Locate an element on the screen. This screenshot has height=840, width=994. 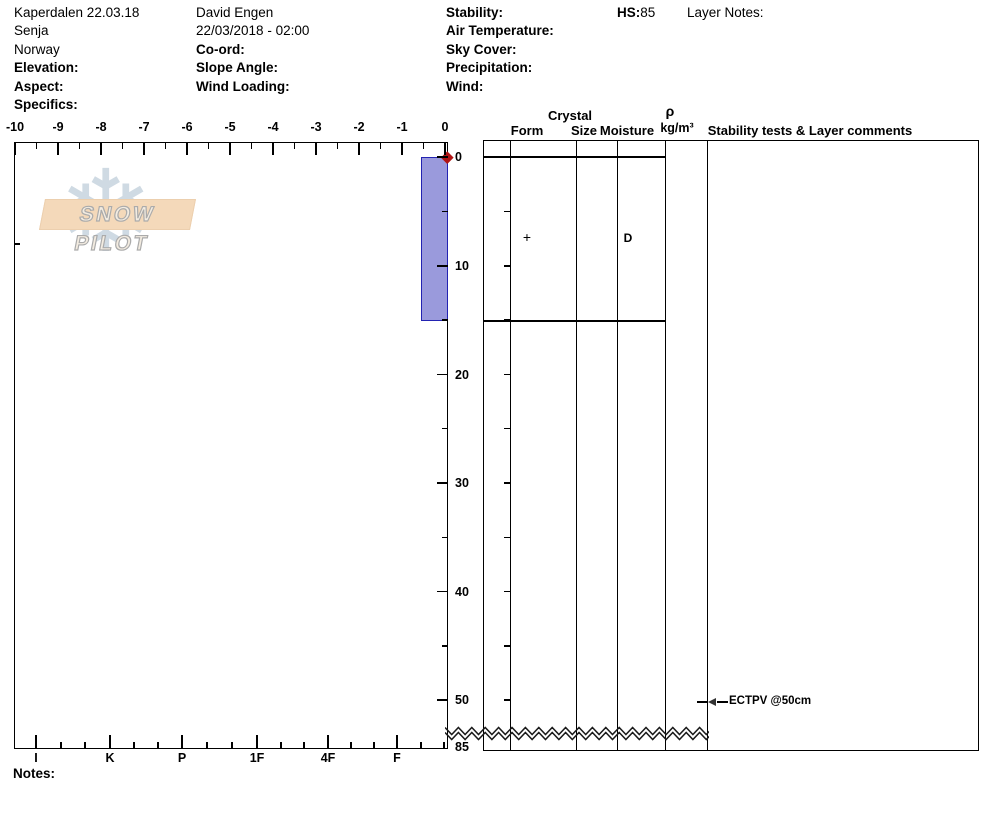
pit-country: Norway is located at coordinates (37, 49).